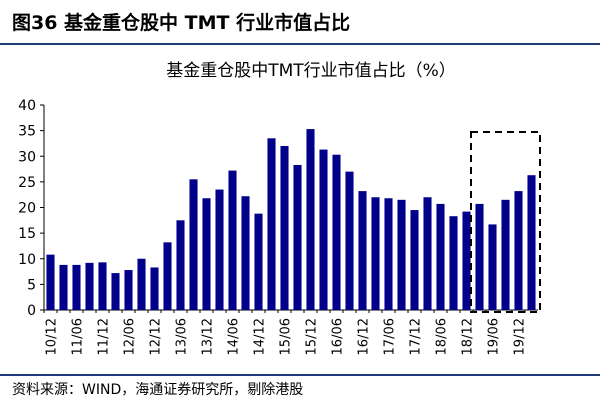 The width and height of the screenshot is (600, 410). Describe the element at coordinates (494, 336) in the screenshot. I see `x-tick-label: 19/06` at that location.